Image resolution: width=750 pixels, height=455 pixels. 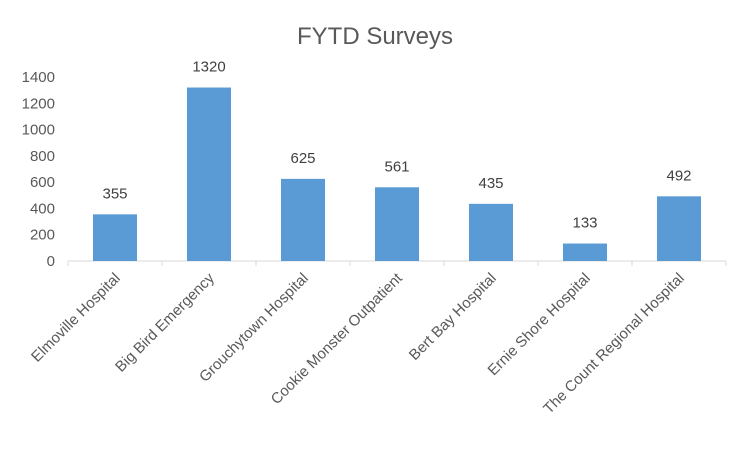 I want to click on y-tick-label: 1400, so click(x=38, y=77).